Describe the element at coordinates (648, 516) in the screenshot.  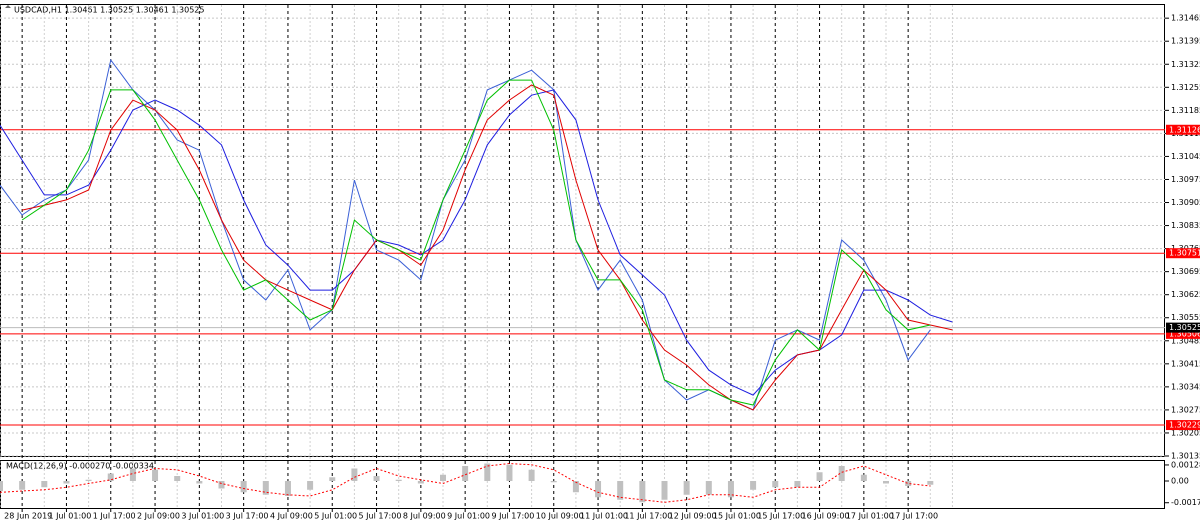
I see `x-tick-label: 11 Jul 17:00` at that location.